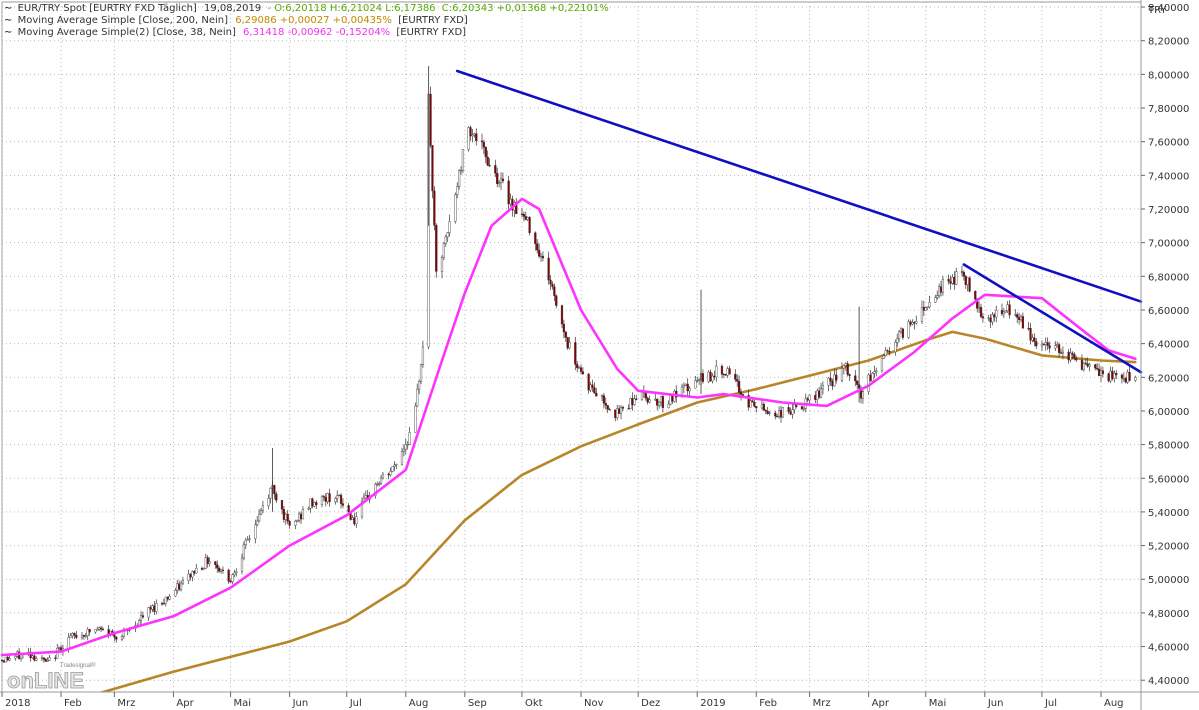 This screenshot has width=1199, height=710. Describe the element at coordinates (243, 703) in the screenshot. I see `x-tick-label: Mai` at that location.